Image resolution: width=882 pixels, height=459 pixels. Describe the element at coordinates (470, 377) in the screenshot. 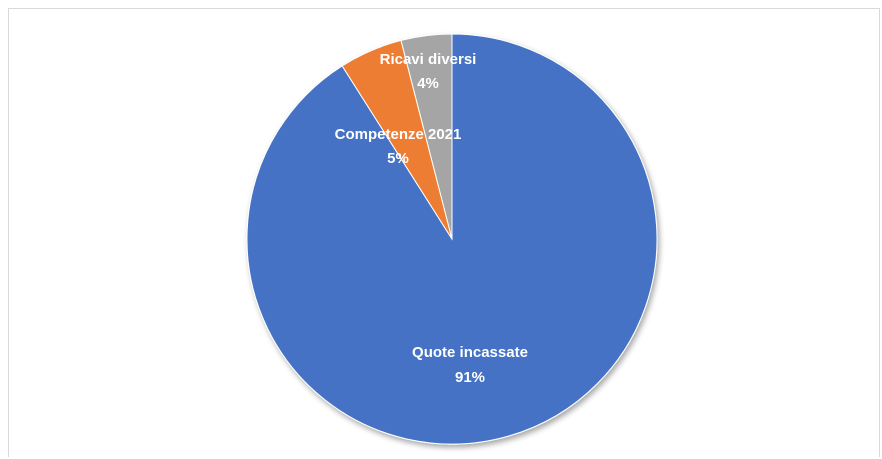

I see `slice-pct-quote-incassate: 91%` at that location.